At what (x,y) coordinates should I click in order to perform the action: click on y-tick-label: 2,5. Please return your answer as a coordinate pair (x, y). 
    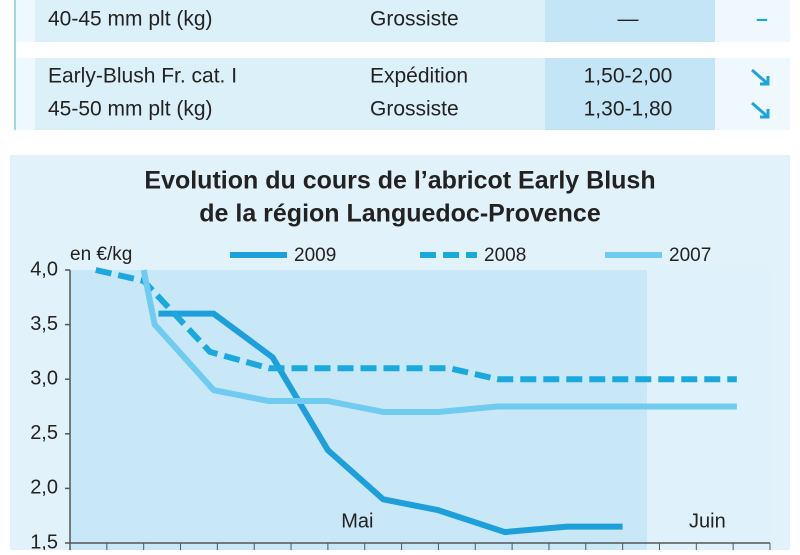
    Looking at the image, I should click on (44, 433).